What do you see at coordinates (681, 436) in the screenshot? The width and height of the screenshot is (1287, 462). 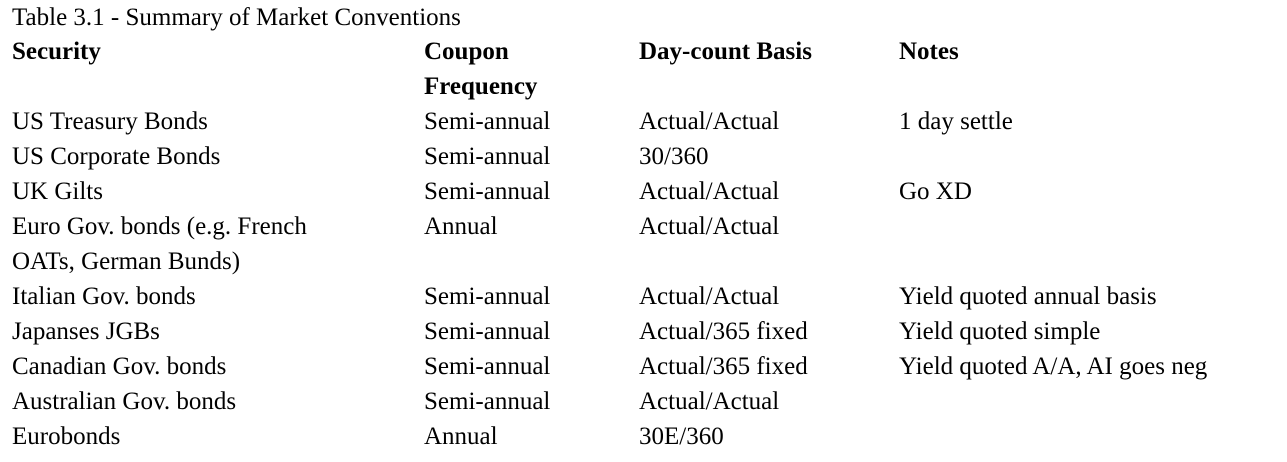 I see `cell-daycount: 30E/360` at bounding box center [681, 436].